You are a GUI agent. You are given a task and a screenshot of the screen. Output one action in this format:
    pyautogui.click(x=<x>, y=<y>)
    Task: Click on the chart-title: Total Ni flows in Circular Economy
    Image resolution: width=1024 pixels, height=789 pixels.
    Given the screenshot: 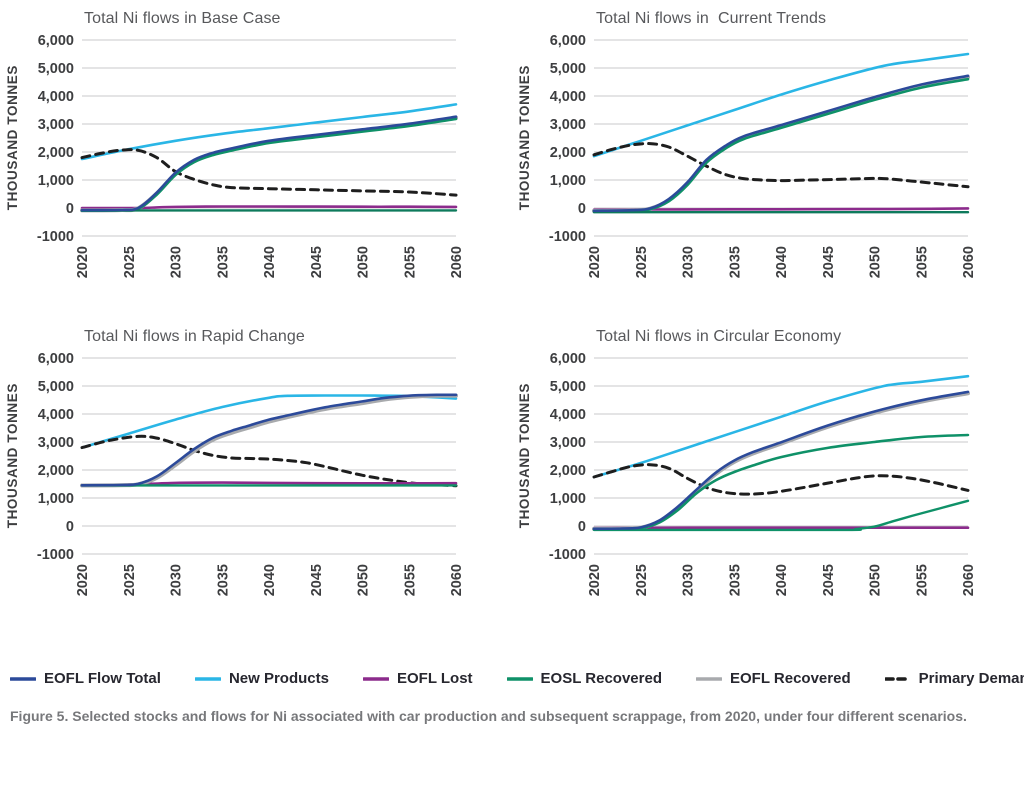 What is the action you would take?
    pyautogui.click(x=719, y=336)
    